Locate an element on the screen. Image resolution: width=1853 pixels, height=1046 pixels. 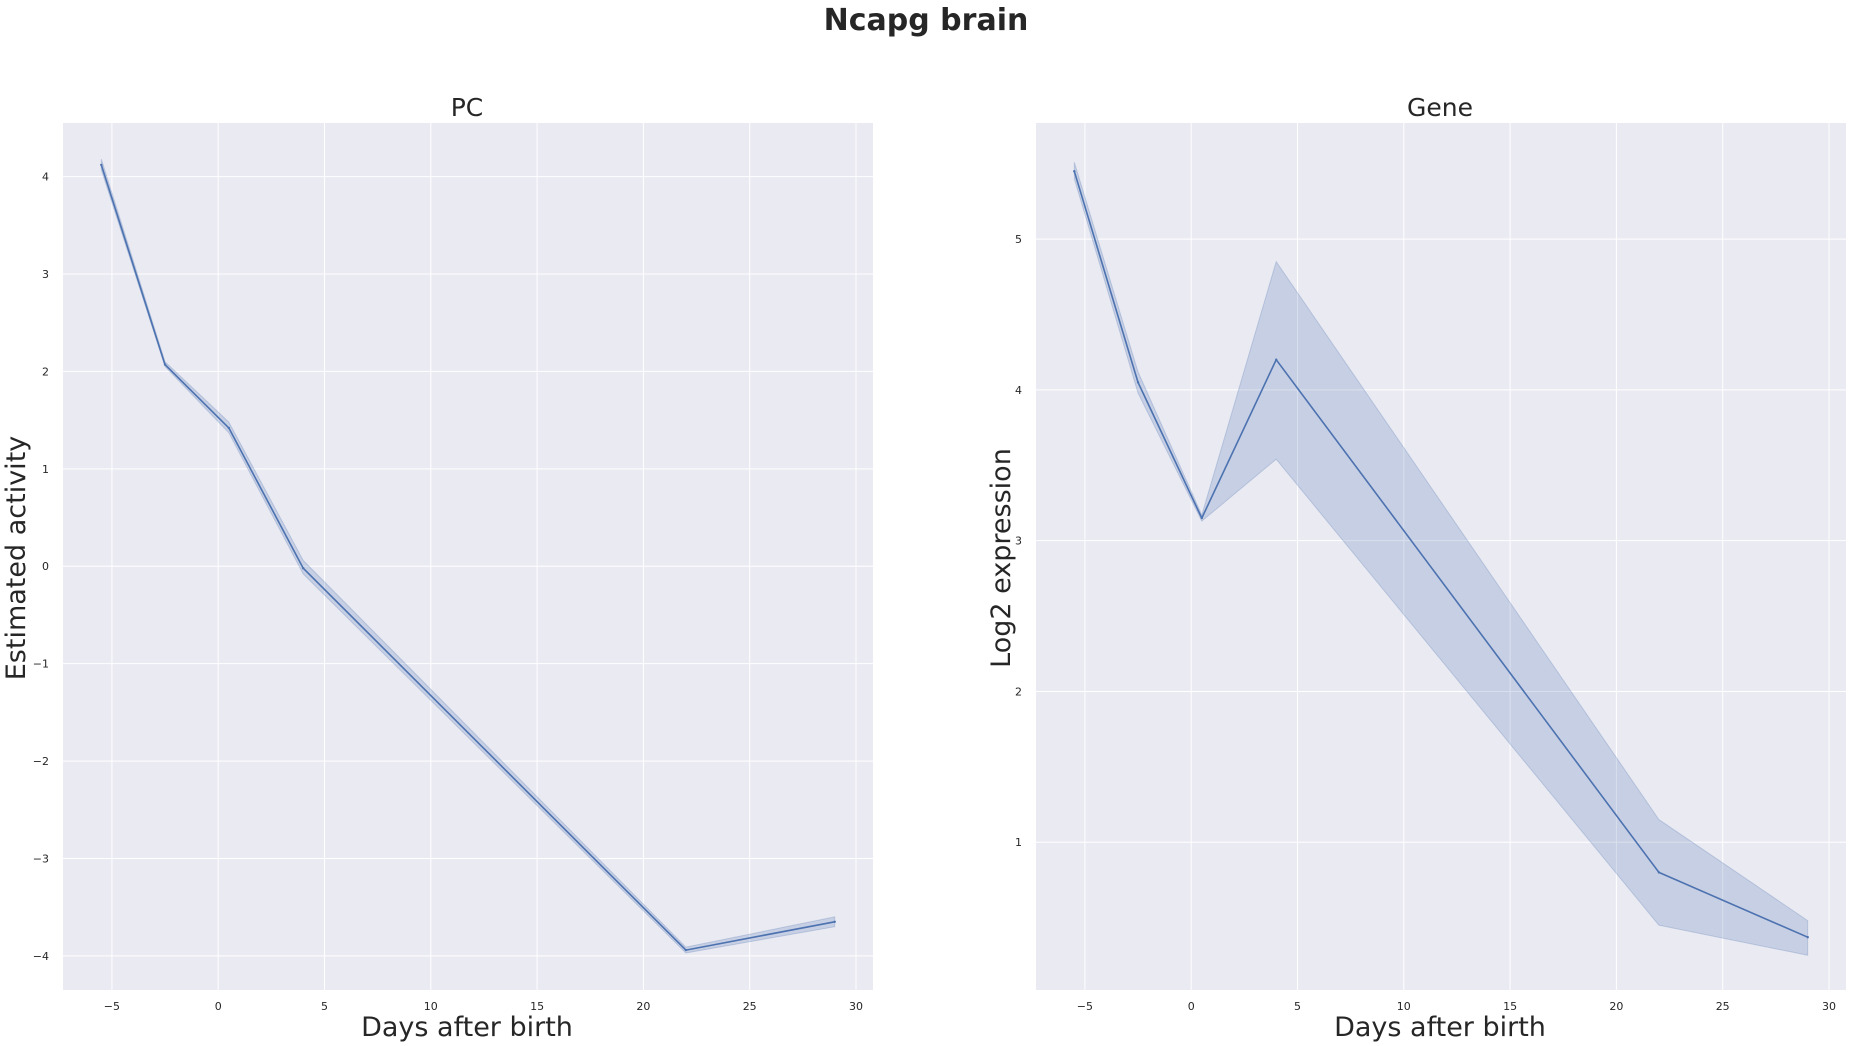
gene-x-tick-label: 10 is located at coordinates (1404, 1006).